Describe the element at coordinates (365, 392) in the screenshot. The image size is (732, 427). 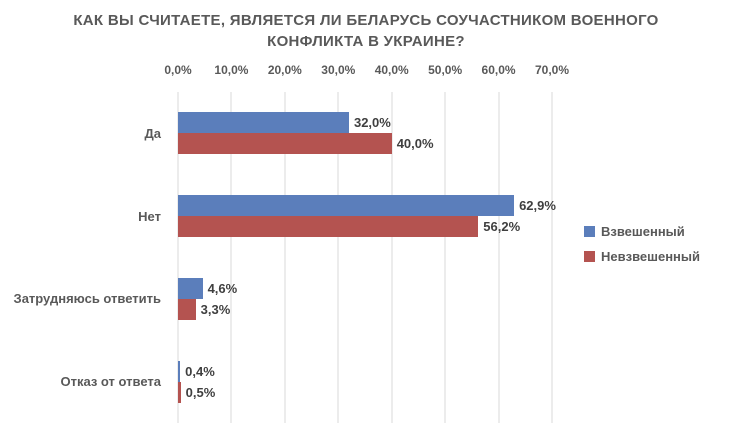
I see `bar-line: 0,5%` at that location.